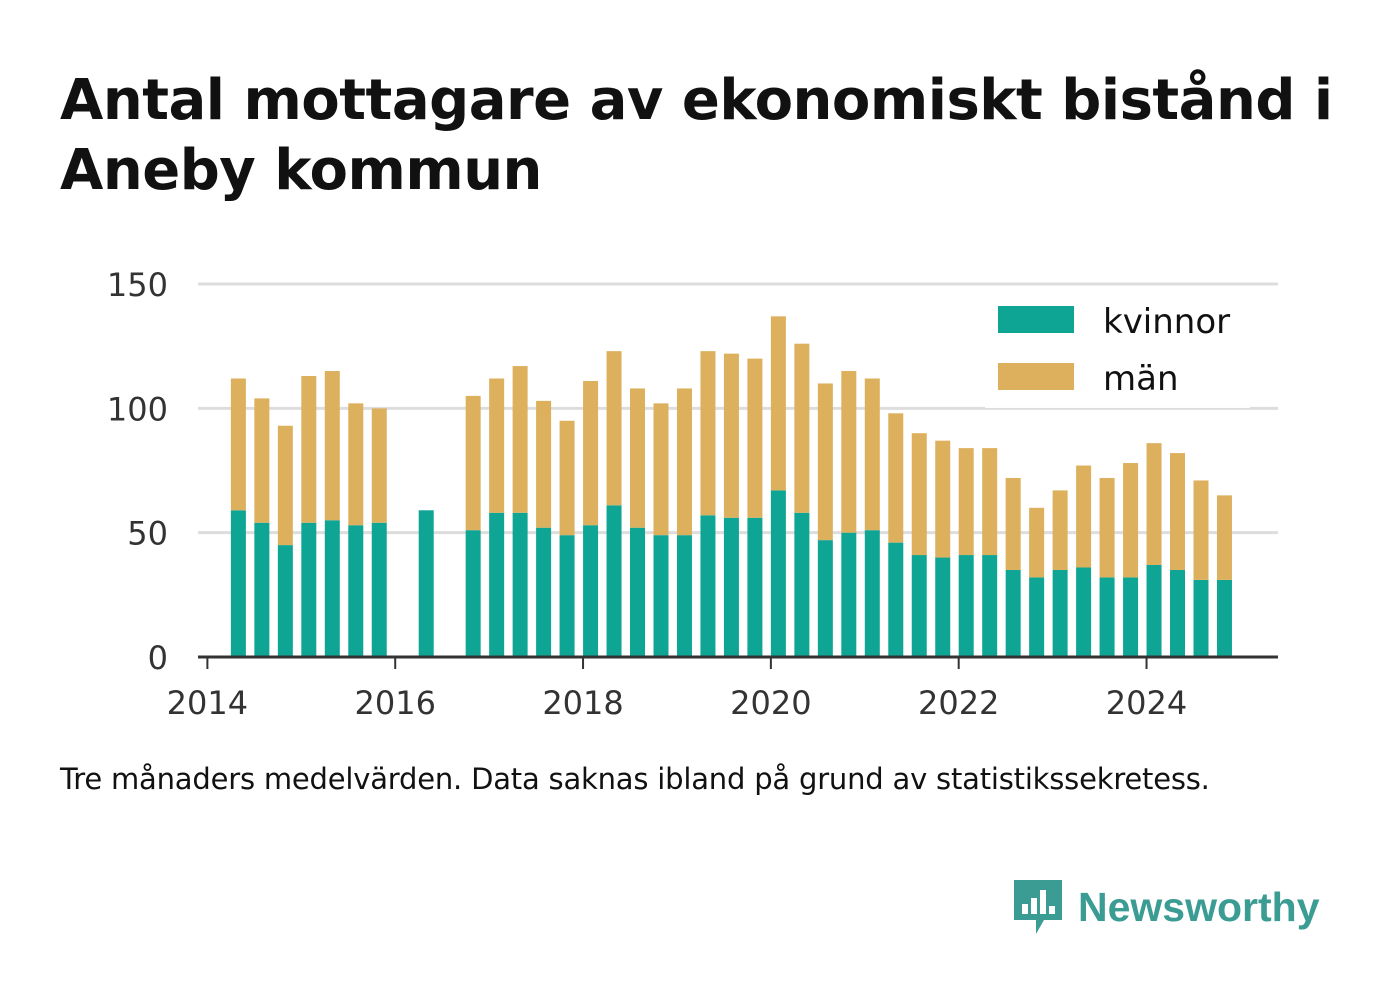 The width and height of the screenshot is (1382, 999). What do you see at coordinates (1117, 351) in the screenshot?
I see `legend: kvinnor män` at bounding box center [1117, 351].